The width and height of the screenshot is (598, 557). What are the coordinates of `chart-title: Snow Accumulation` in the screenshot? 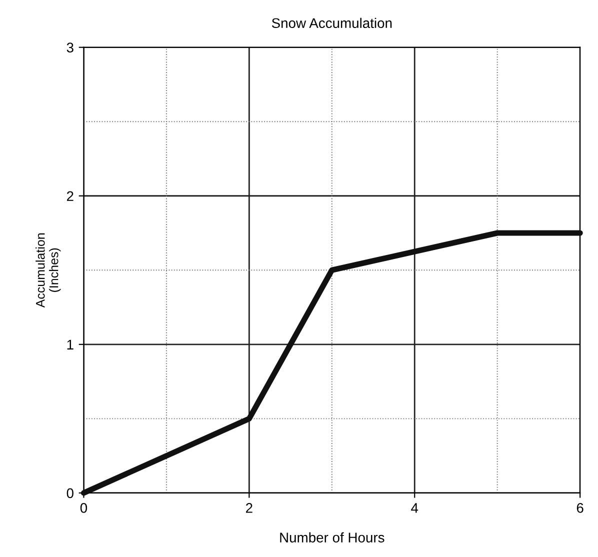 It's located at (332, 23).